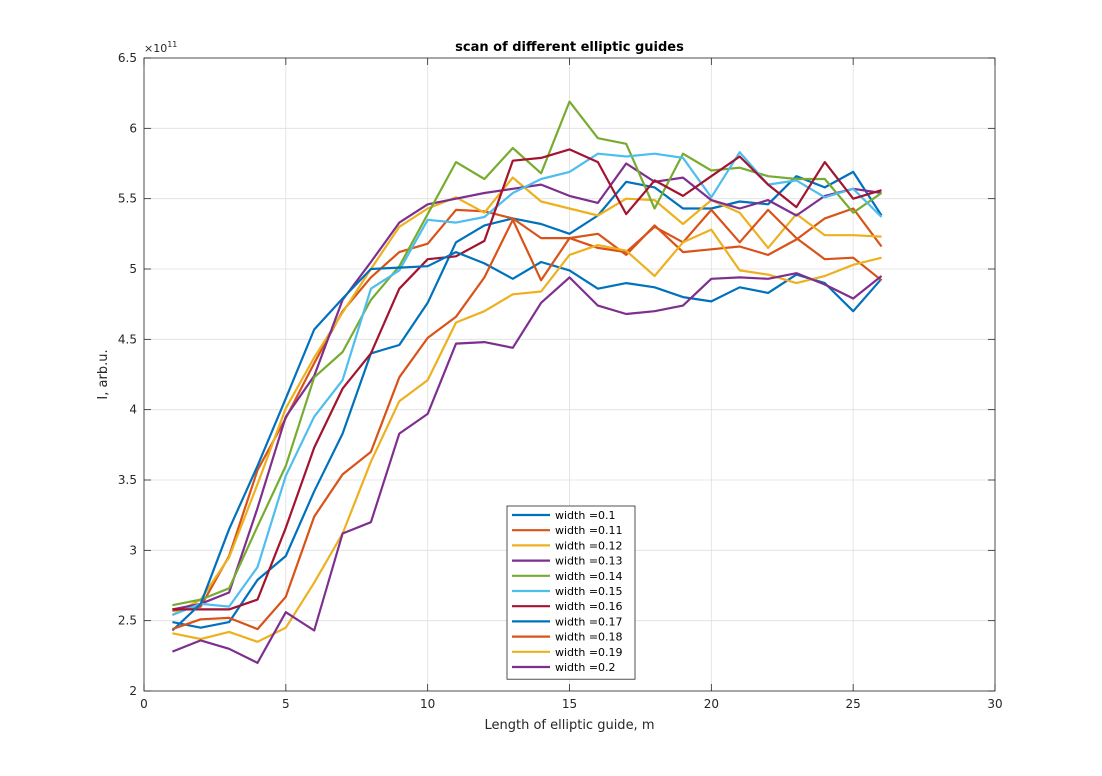 The width and height of the screenshot is (1102, 776). I want to click on y-tick-label: 4.5, so click(127, 339).